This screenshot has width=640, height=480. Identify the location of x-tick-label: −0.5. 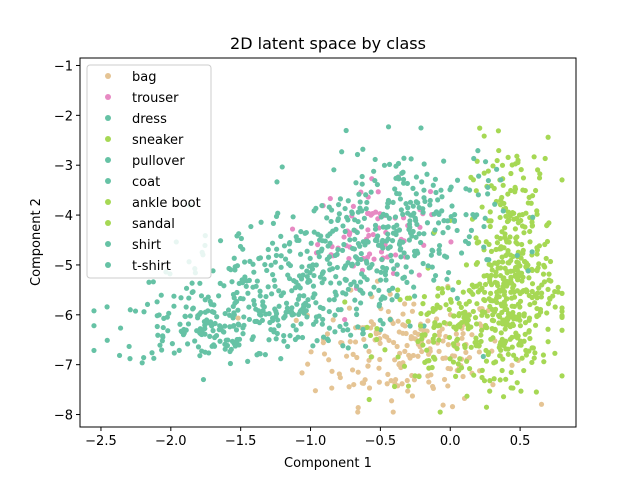
(381, 441).